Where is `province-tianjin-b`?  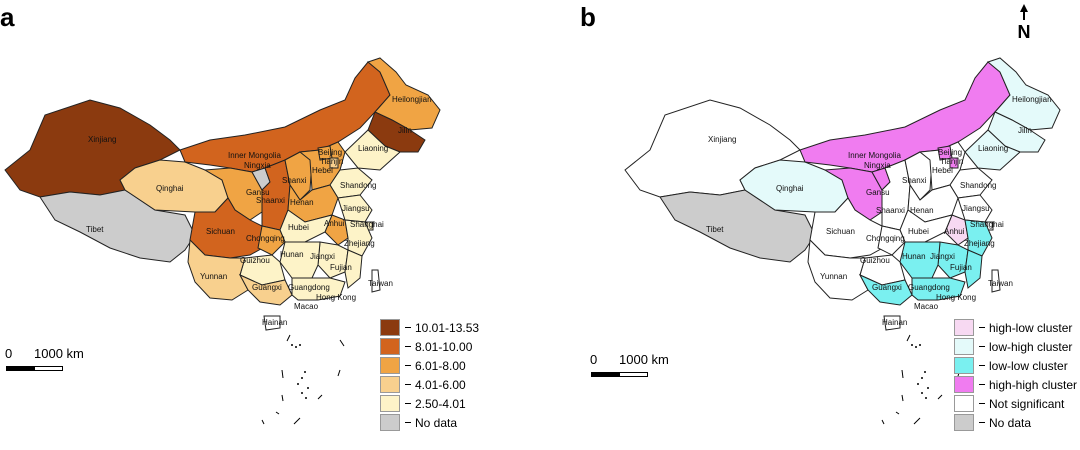
province-tianjin-b is located at coordinates (954, 163).